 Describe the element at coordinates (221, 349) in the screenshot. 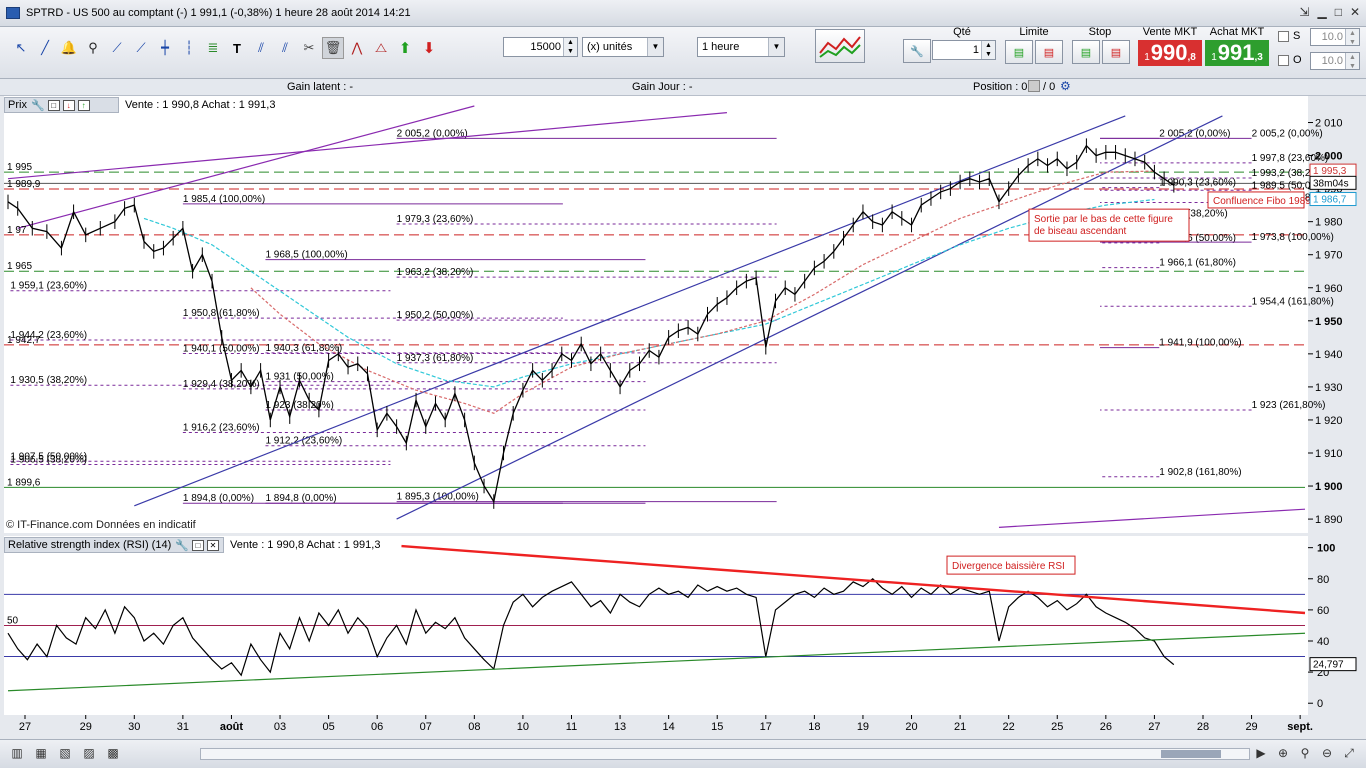

I see `fib-level-label: 1 940,1 (50,00%)` at that location.